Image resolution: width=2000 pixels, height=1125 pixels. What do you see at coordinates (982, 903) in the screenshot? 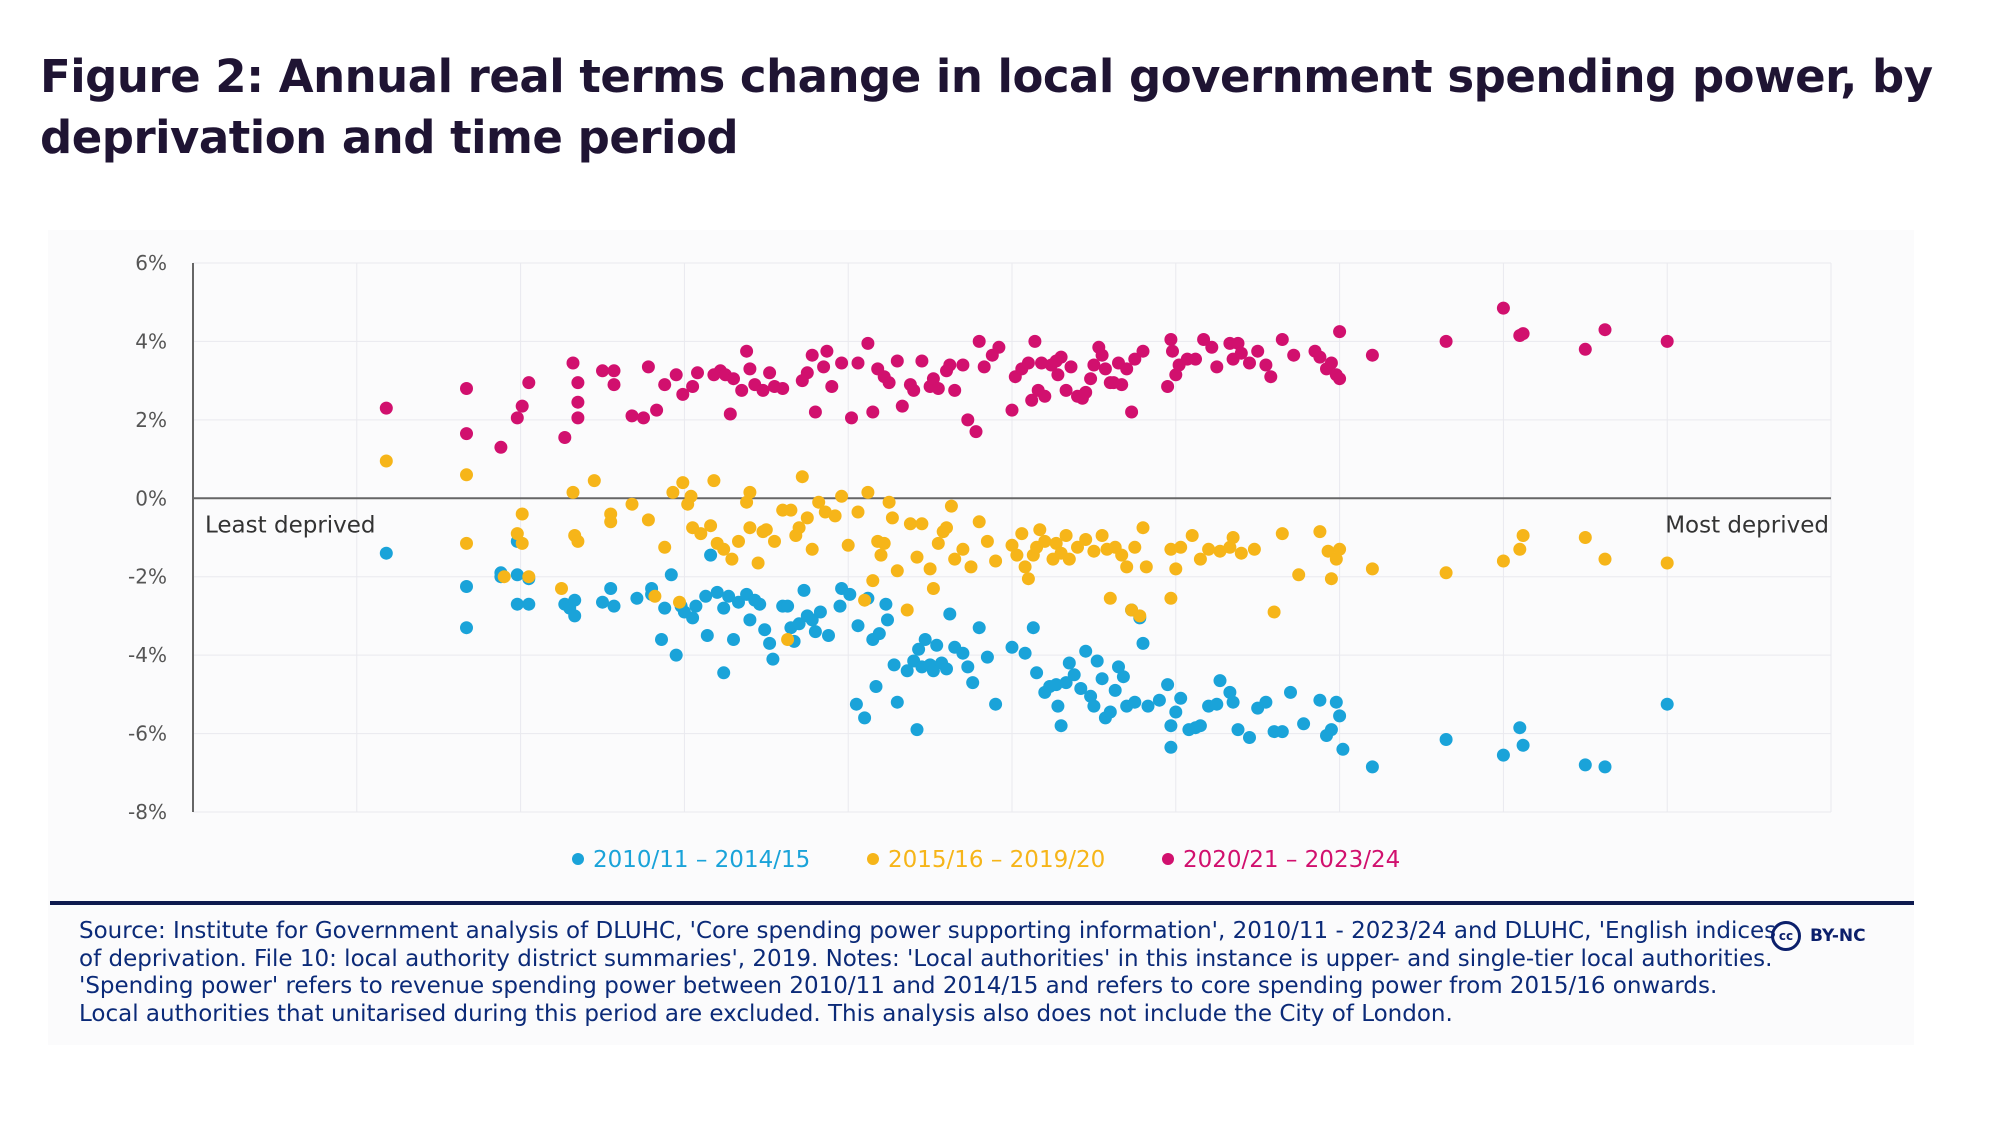
I see `footer-divider` at bounding box center [982, 903].